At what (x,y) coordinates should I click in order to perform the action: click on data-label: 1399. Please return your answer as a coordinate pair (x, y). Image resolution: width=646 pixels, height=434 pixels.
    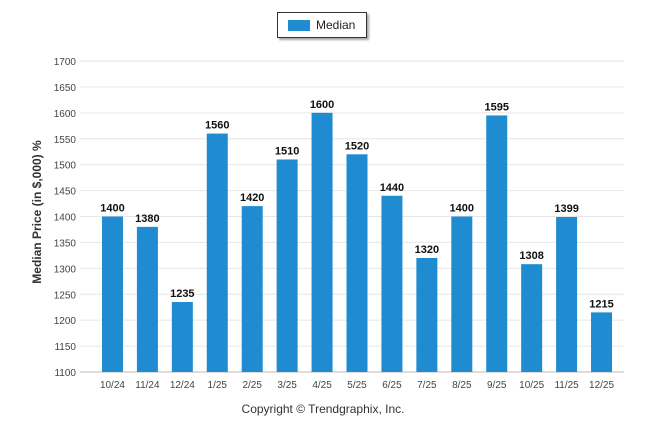
    Looking at the image, I should click on (566, 209).